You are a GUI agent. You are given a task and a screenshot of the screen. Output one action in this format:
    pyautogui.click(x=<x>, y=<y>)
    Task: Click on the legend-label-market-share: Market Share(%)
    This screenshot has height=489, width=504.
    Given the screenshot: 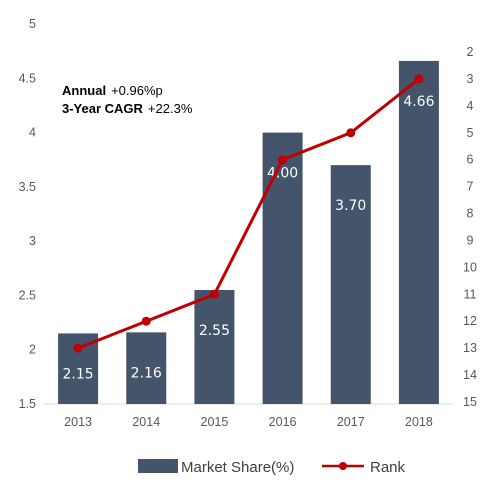 What is the action you would take?
    pyautogui.click(x=237, y=467)
    